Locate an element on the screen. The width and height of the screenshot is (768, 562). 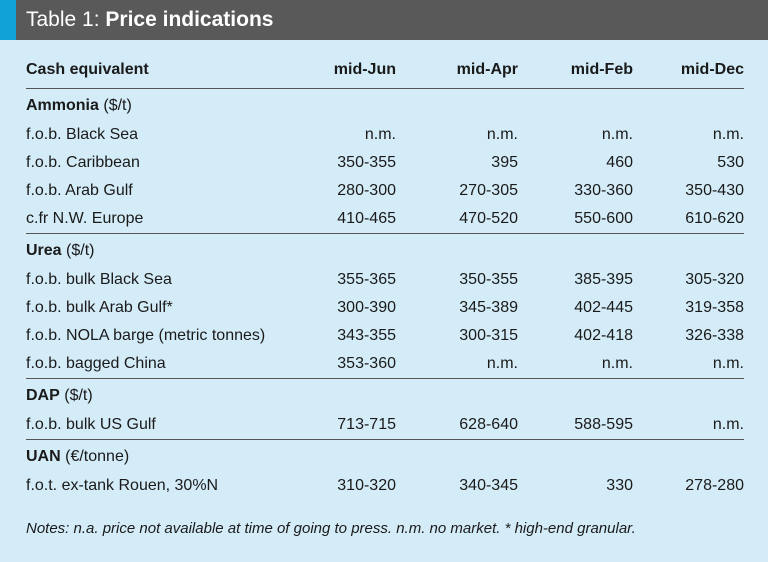
row-label: f.o.b. bulk US Gulf is located at coordinates (91, 424).